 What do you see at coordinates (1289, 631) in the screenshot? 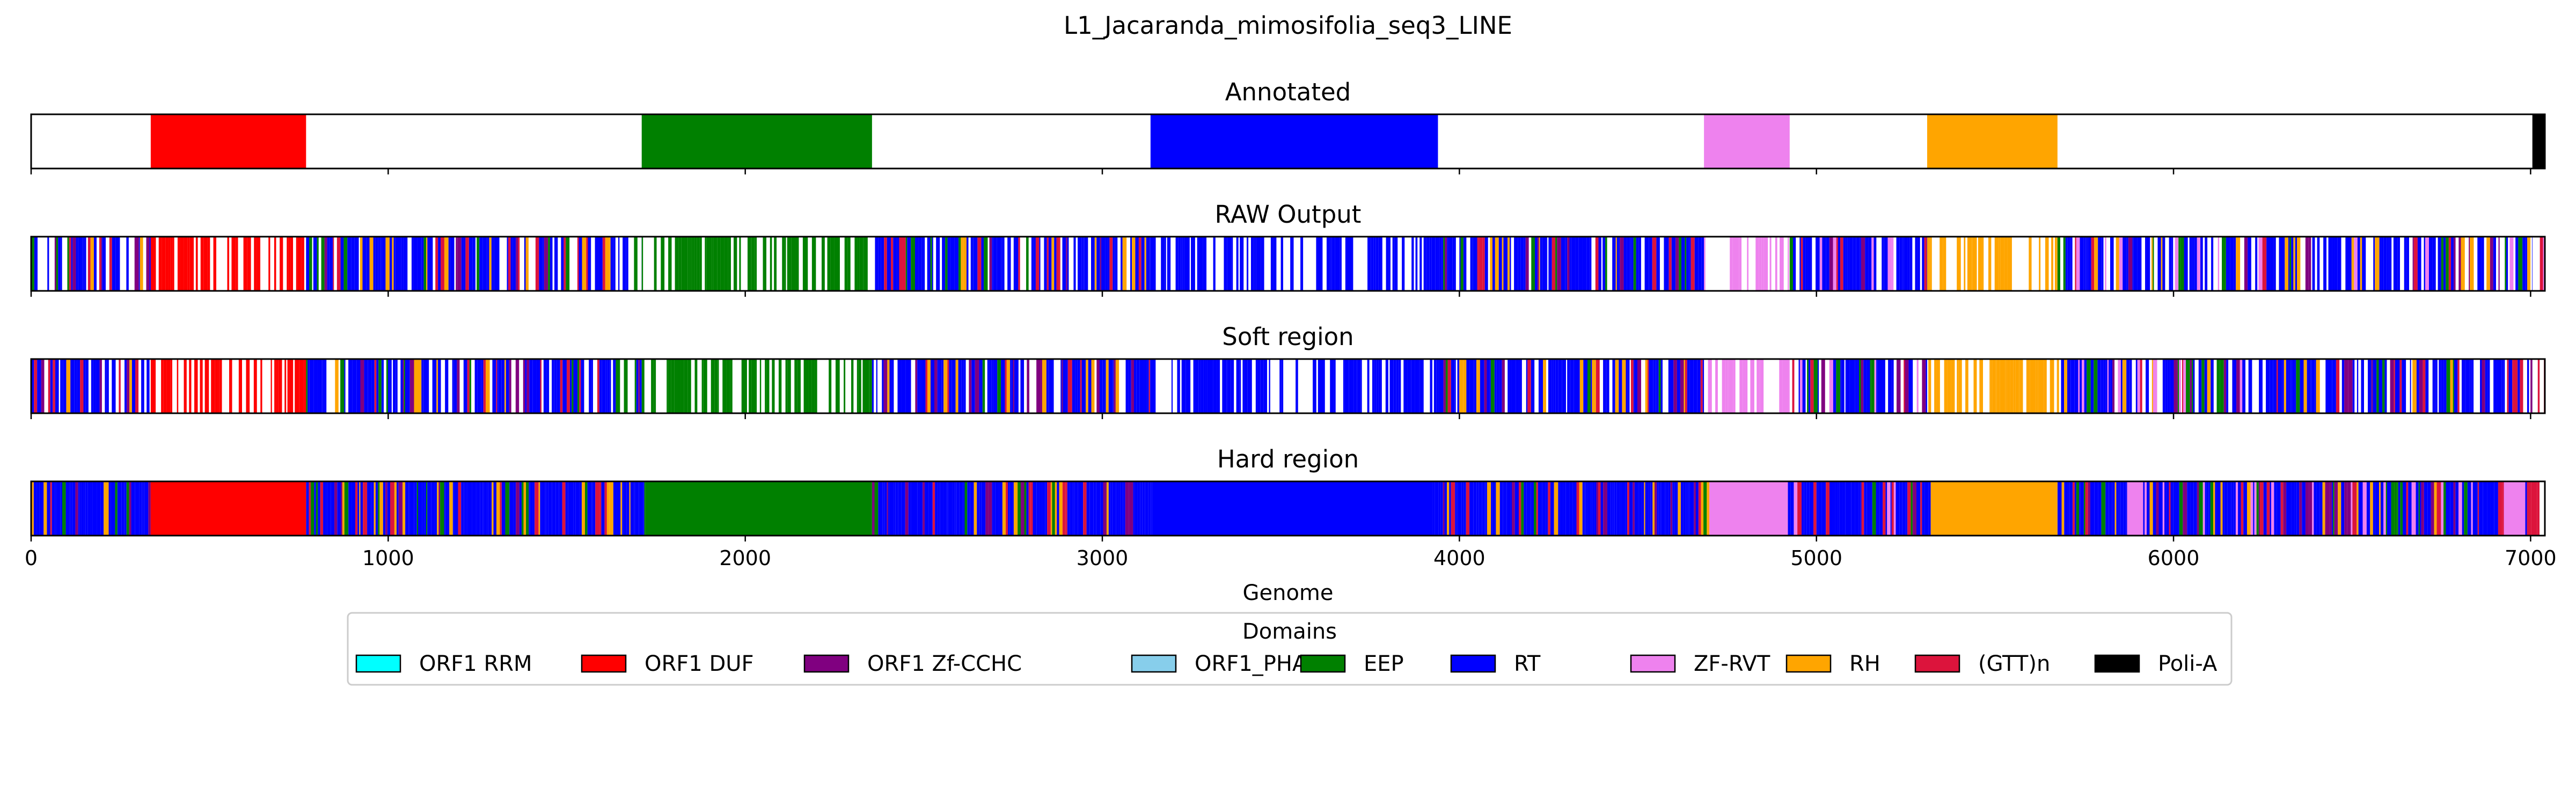
I see `legend-title: Domains` at bounding box center [1289, 631].